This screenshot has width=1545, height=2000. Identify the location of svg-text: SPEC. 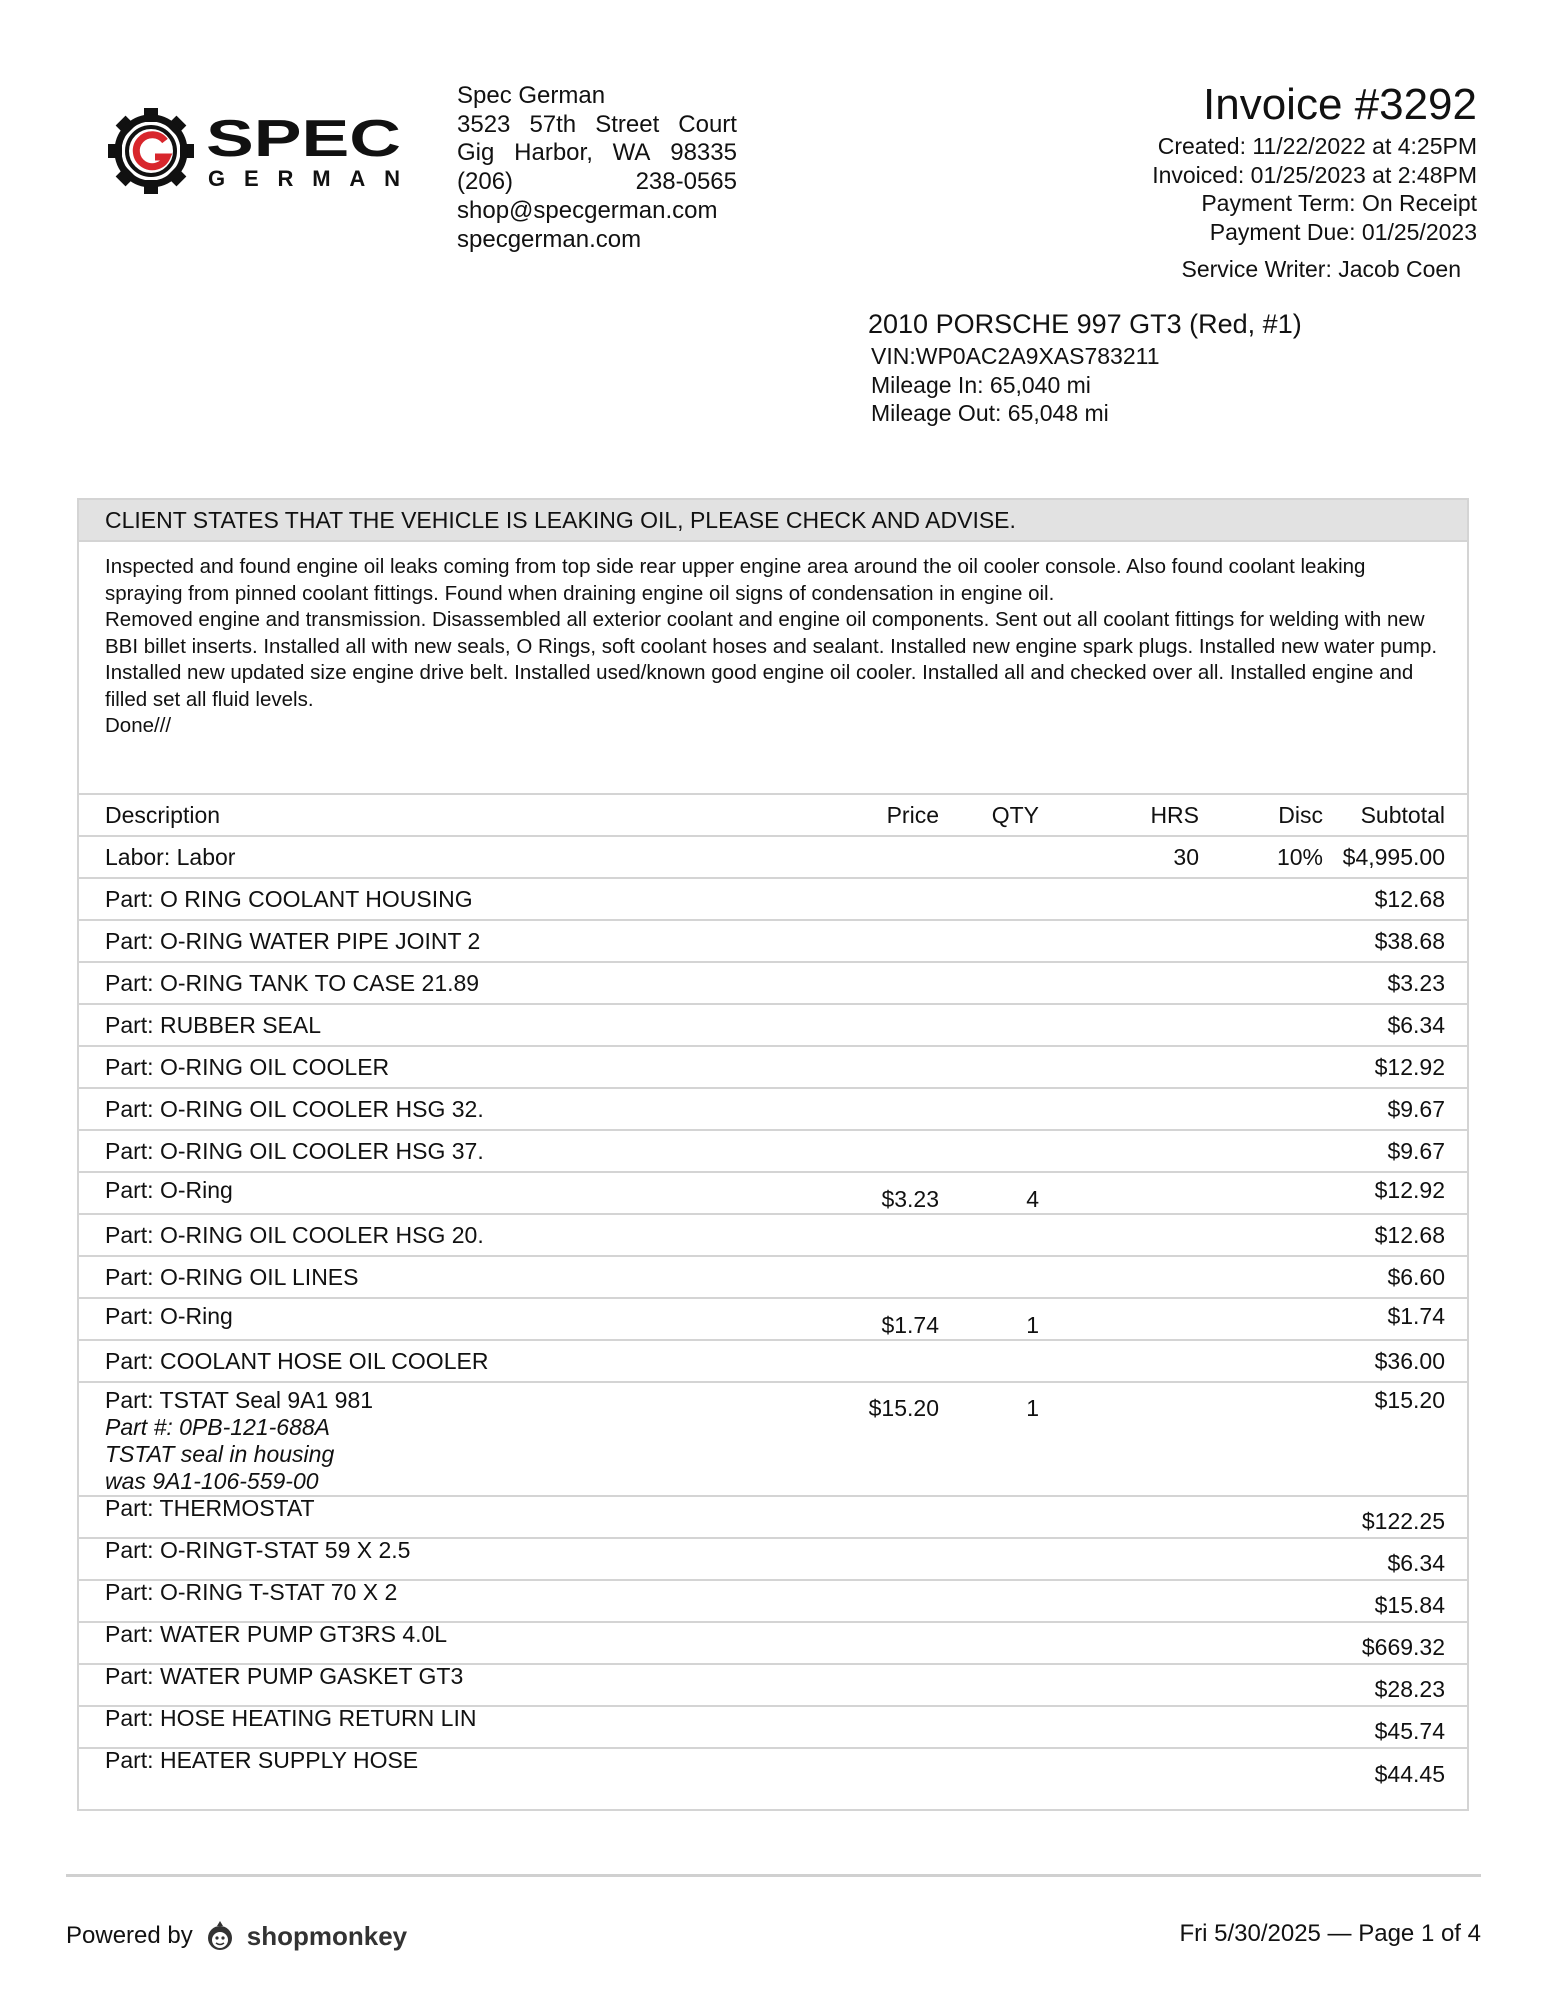
(303, 139).